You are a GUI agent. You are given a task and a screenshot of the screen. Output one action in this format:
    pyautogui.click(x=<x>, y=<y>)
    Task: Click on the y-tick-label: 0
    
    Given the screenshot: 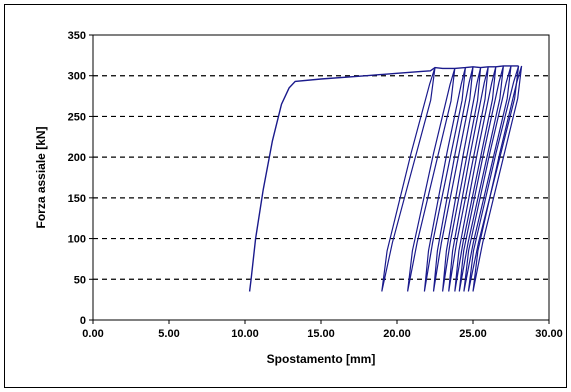 What is the action you would take?
    pyautogui.click(x=83, y=321)
    